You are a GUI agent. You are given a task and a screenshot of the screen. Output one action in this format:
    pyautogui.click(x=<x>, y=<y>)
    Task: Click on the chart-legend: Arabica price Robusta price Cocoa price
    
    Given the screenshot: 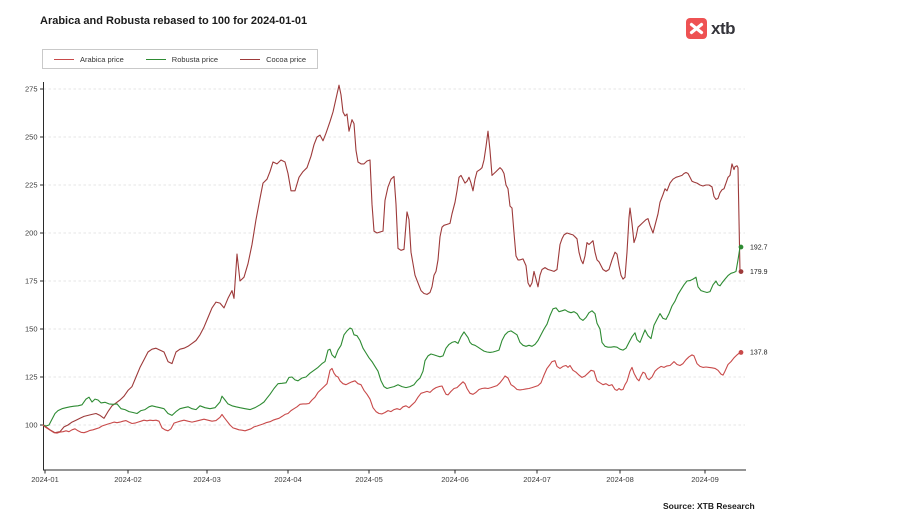 What is the action you would take?
    pyautogui.click(x=180, y=59)
    